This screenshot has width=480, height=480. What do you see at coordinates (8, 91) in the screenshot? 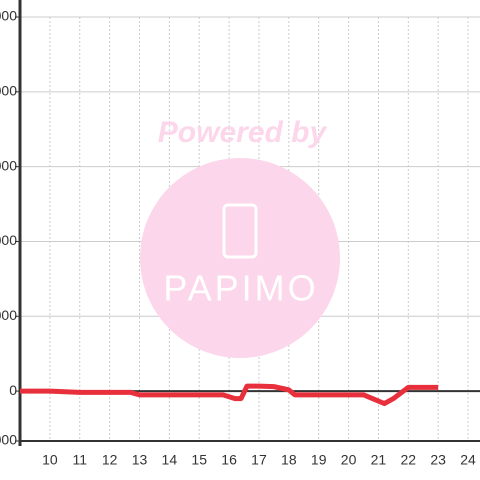
I see `y-tick-label: 120,000` at bounding box center [8, 91].